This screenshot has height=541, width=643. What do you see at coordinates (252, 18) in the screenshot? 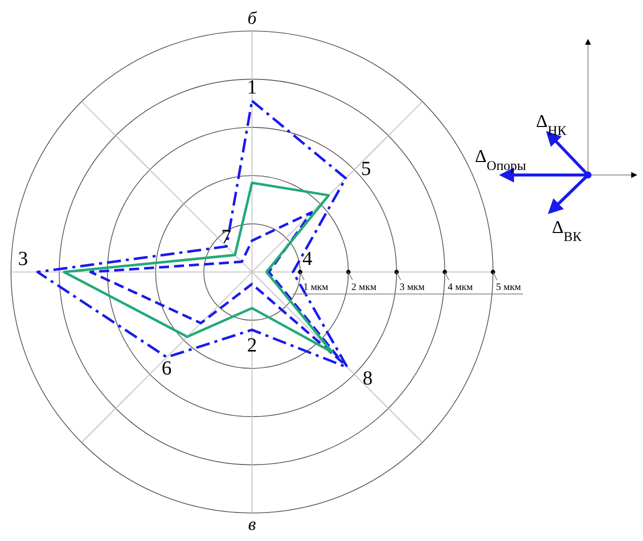
I see `text: б` at bounding box center [252, 18].